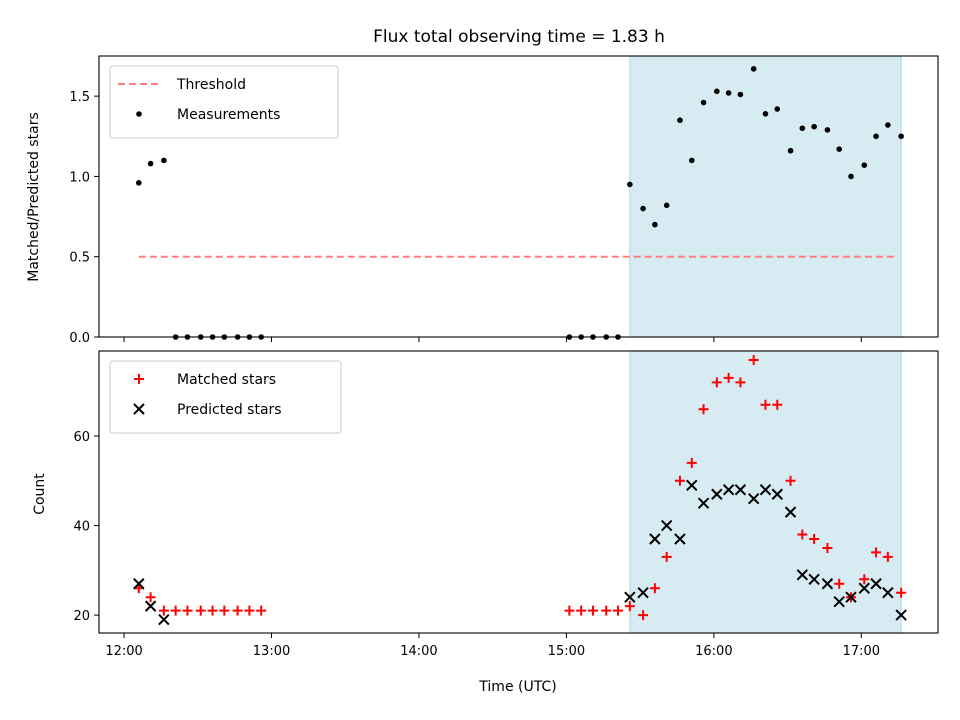  What do you see at coordinates (271, 651) in the screenshot?
I see `x-tick-label-1: 13:00` at bounding box center [271, 651].